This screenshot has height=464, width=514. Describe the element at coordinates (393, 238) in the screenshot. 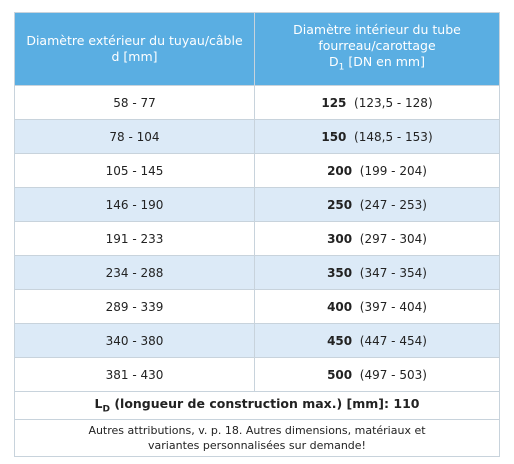

I see `diameter-range: (297 - 304)` at that location.